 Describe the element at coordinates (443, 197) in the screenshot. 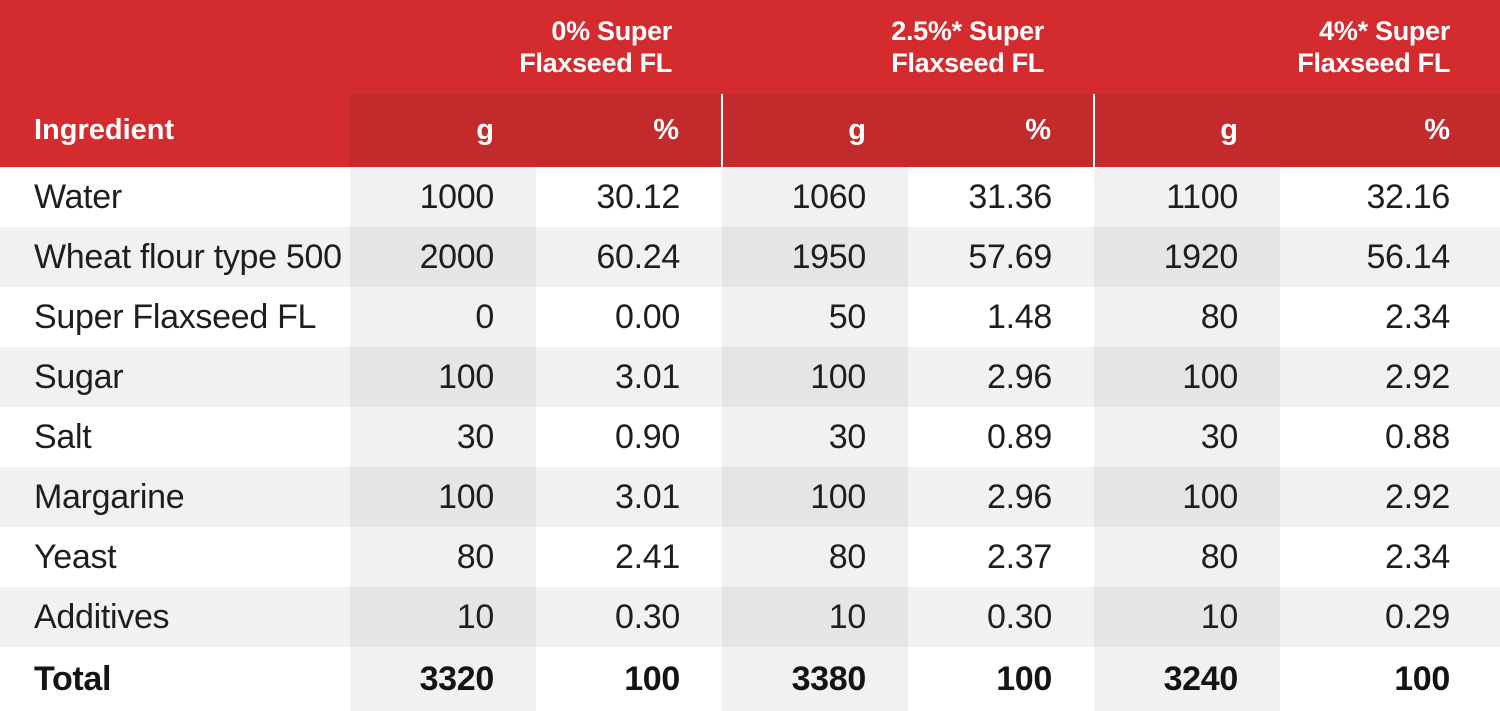

I see `grams-value: 1000` at that location.